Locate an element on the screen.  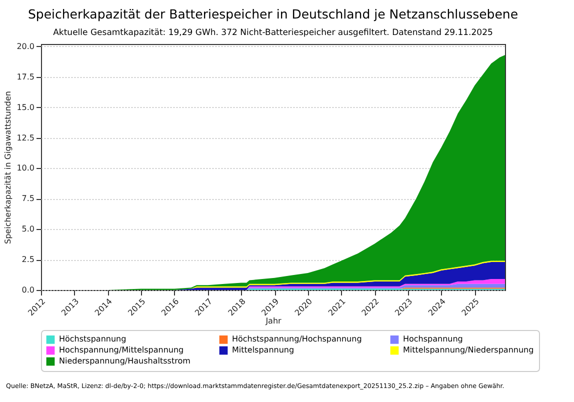
legend-label: Niederspannung/Haushaltsstrom is located at coordinates (125, 361).